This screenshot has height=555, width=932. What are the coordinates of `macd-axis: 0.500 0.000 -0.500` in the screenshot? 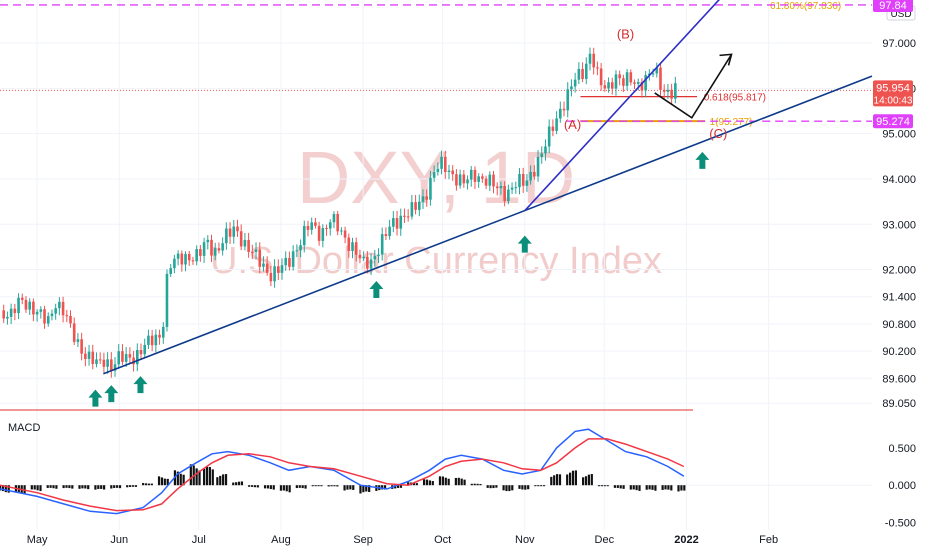 It's located at (900, 486).